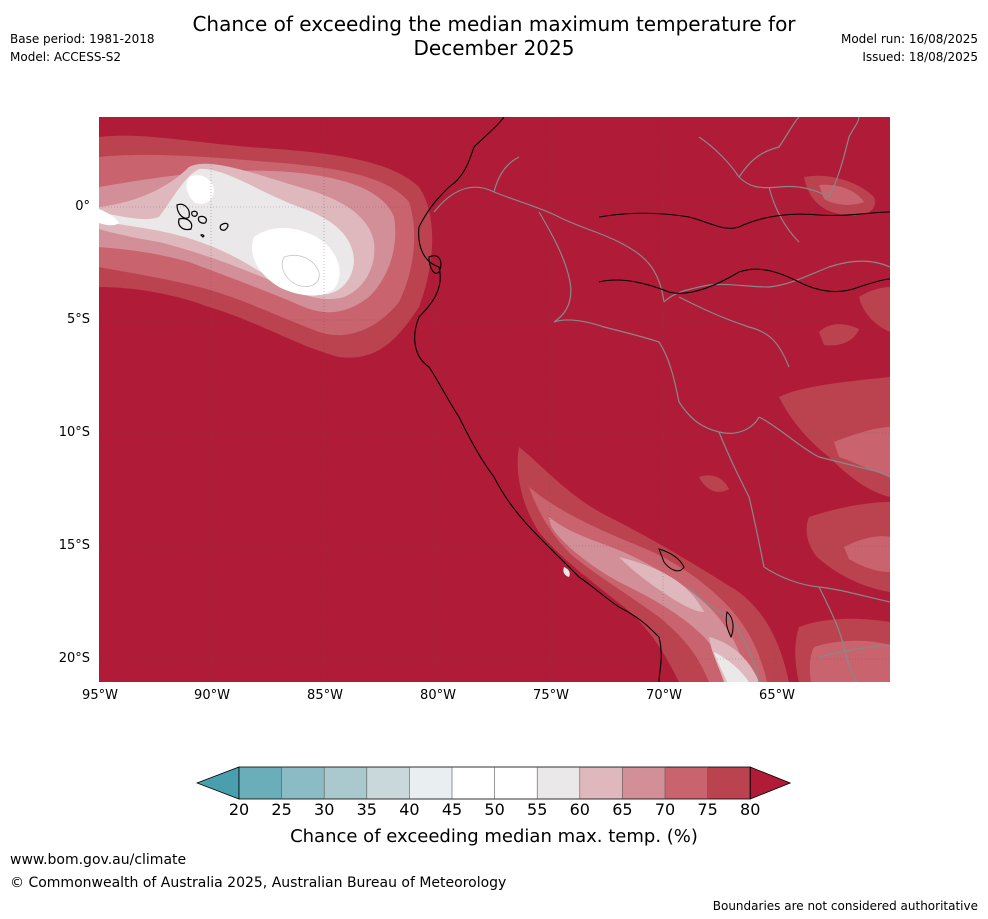  I want to click on lon-label-80w: 80°W, so click(438, 695).